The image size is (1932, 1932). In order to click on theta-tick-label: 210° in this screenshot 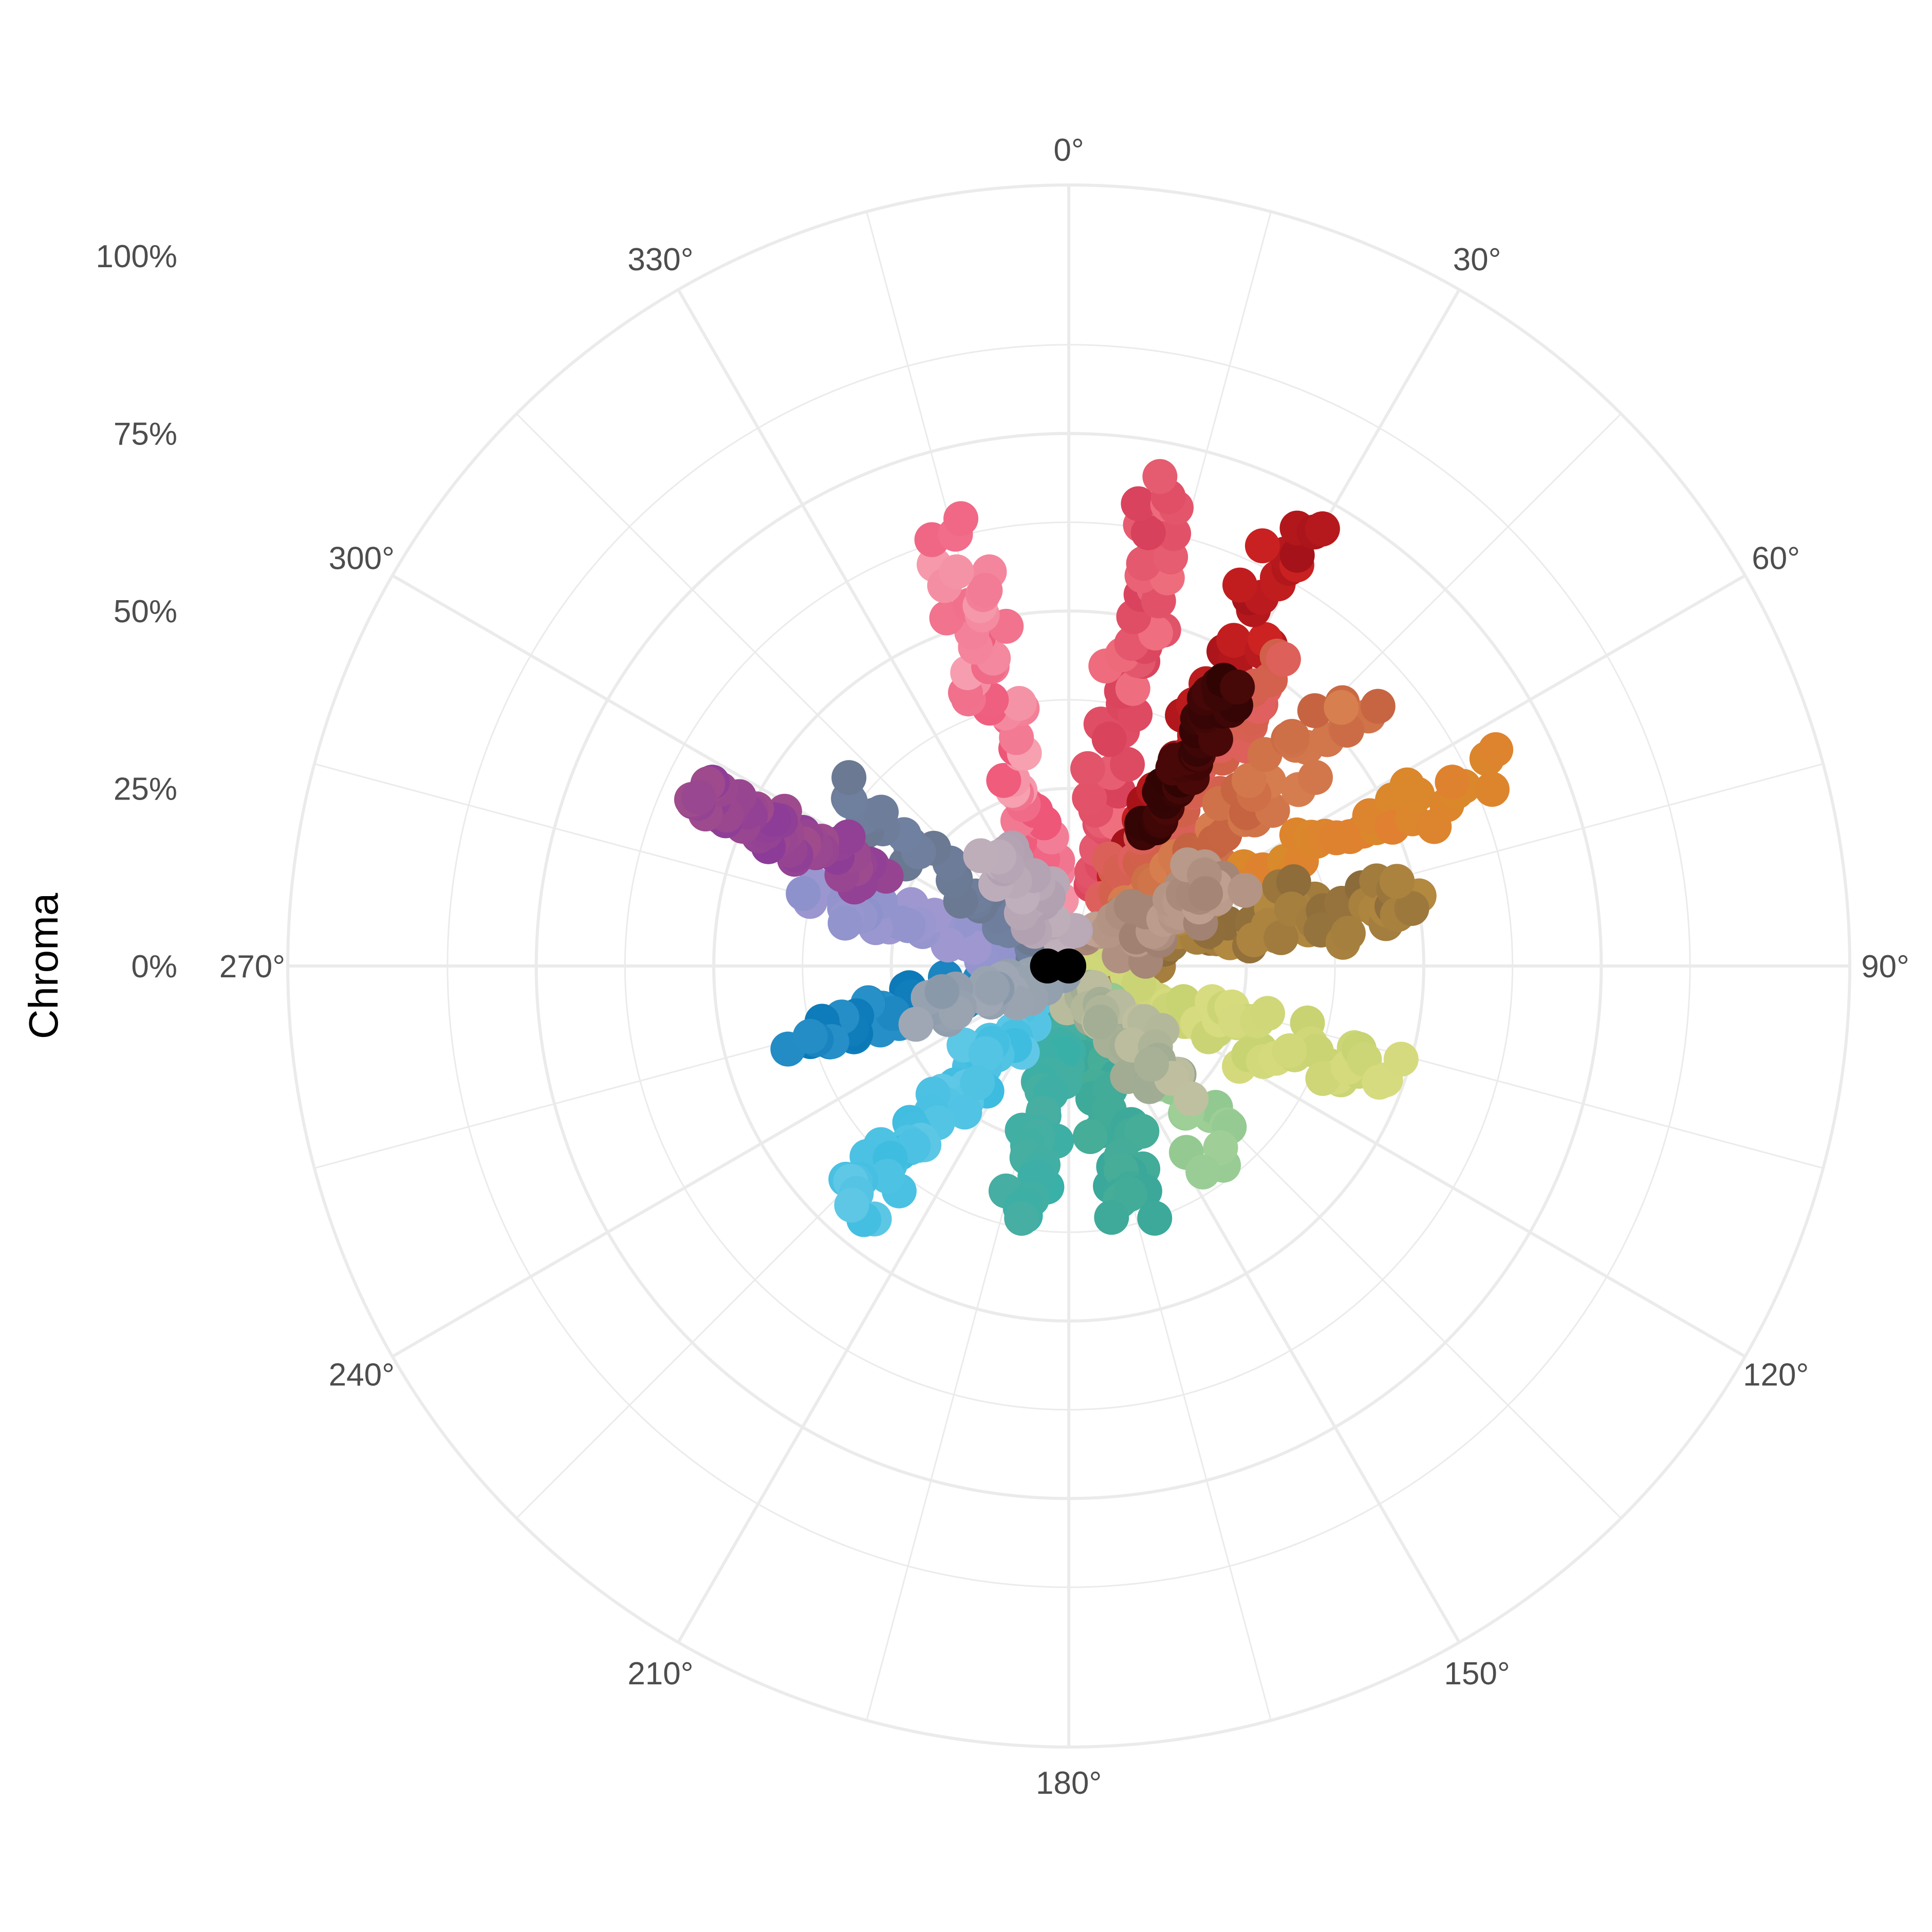, I will do `click(660, 1674)`.